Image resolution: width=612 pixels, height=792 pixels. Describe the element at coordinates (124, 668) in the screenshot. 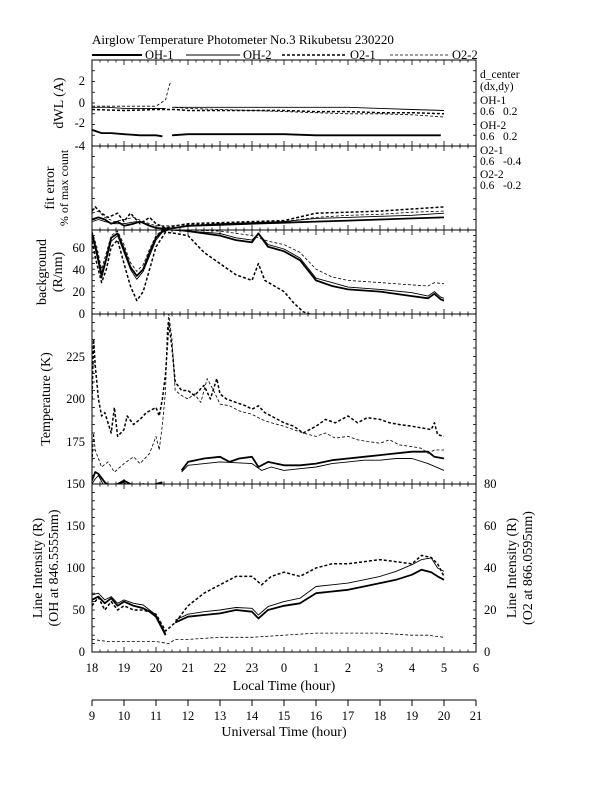

I see `xtick-local: 19` at that location.